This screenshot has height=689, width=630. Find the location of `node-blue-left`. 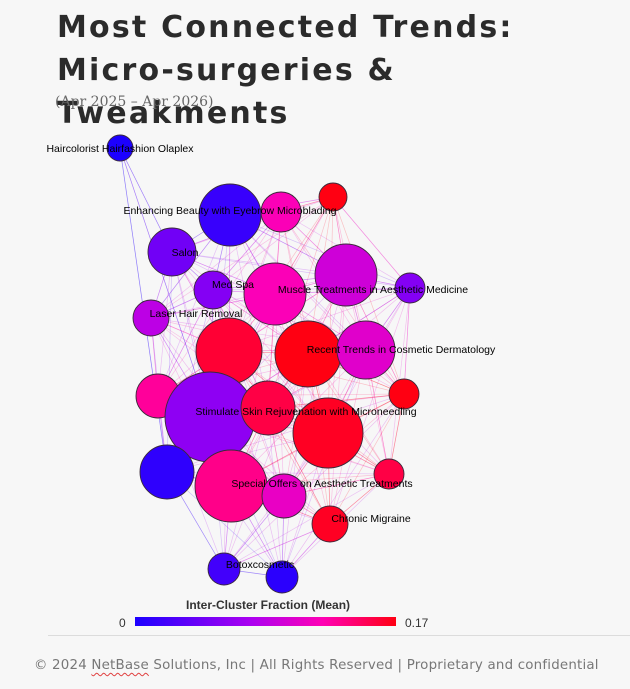

node-blue-left is located at coordinates (167, 472).